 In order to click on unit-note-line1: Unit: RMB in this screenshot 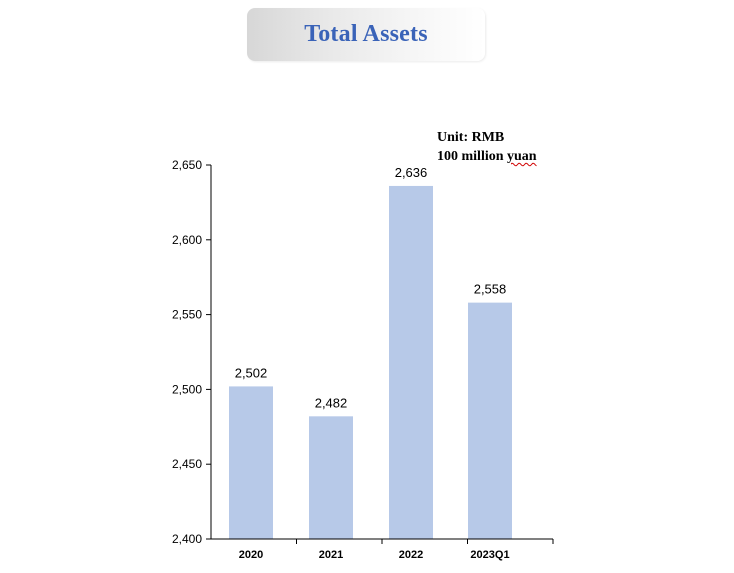, I will do `click(471, 137)`.